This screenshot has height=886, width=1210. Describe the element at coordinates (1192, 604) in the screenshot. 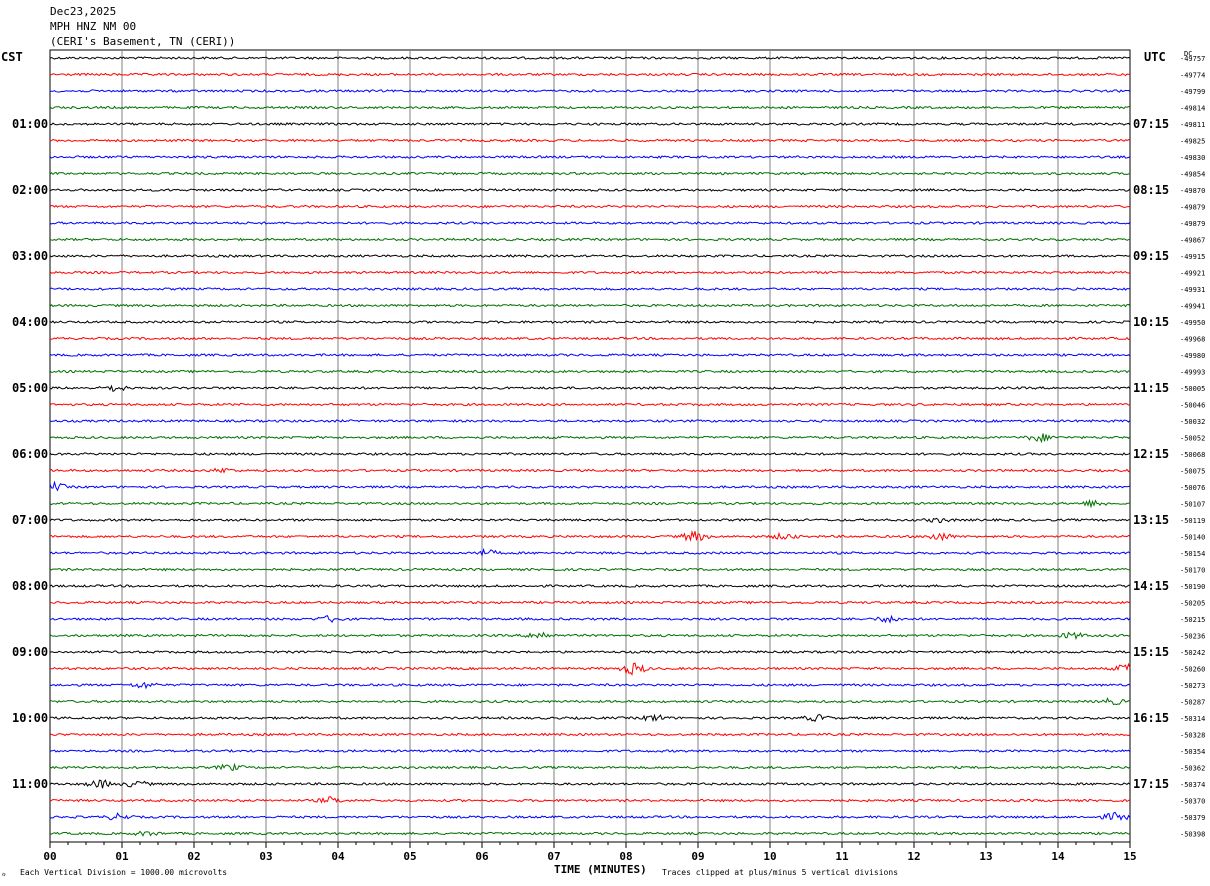

I see `dc-offset-value: -50205` at that location.